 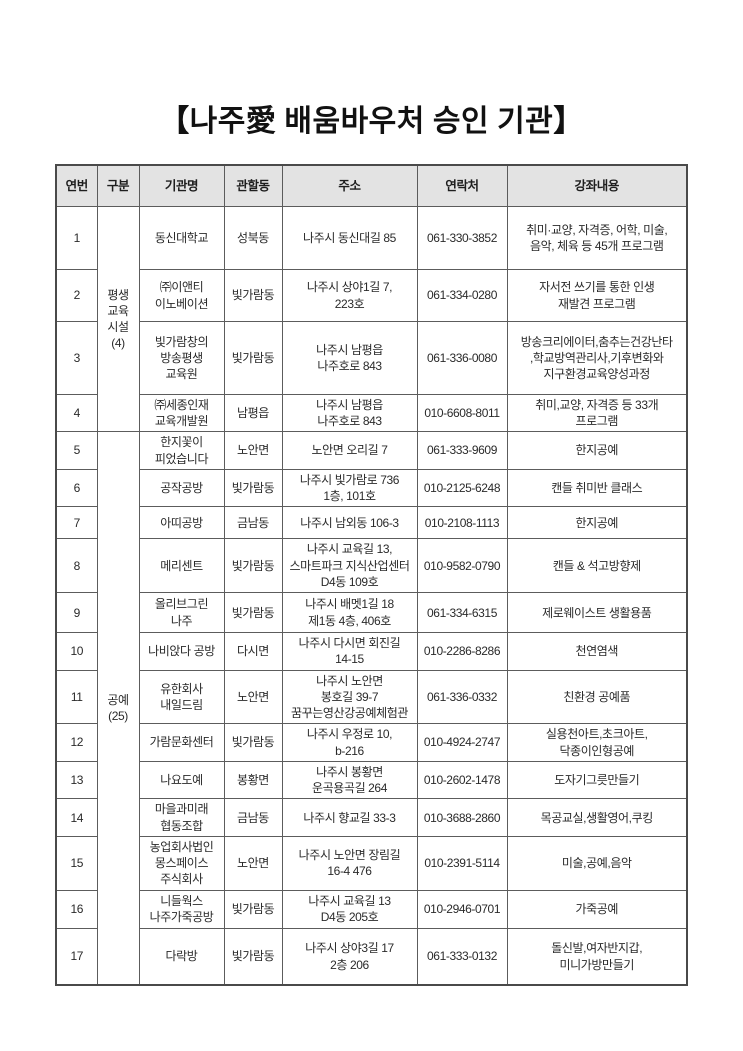 I want to click on cell-courses: 제로웨이스트 생활용품, so click(x=597, y=613).